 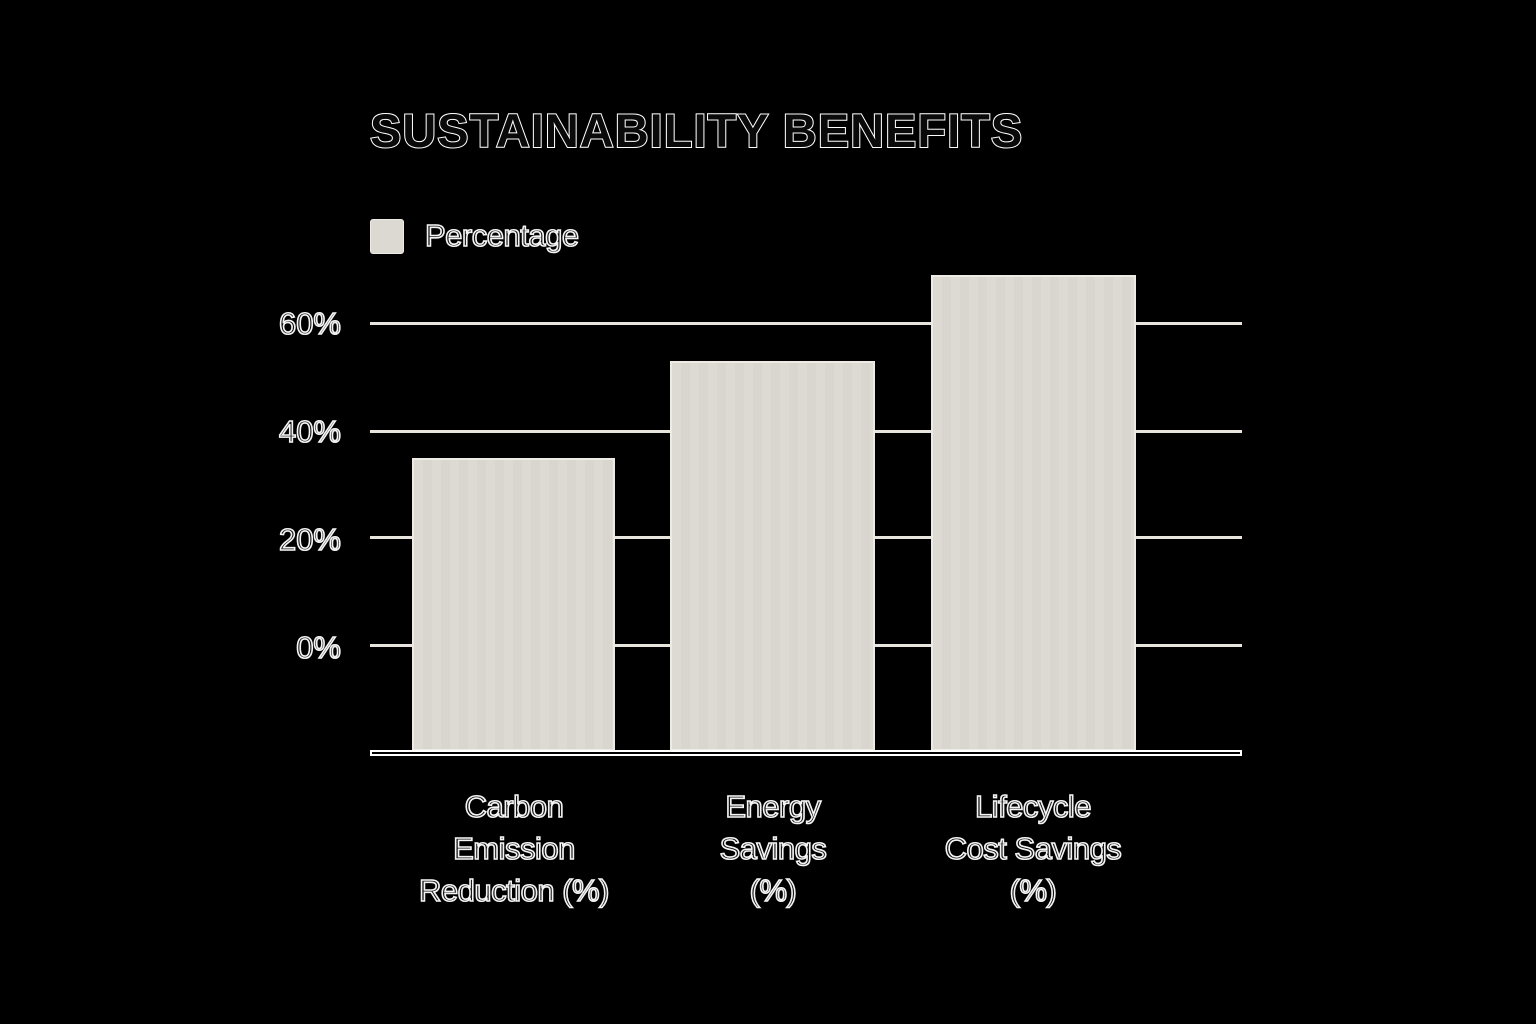 What do you see at coordinates (318, 647) in the screenshot?
I see `y-tick-label: 0%` at bounding box center [318, 647].